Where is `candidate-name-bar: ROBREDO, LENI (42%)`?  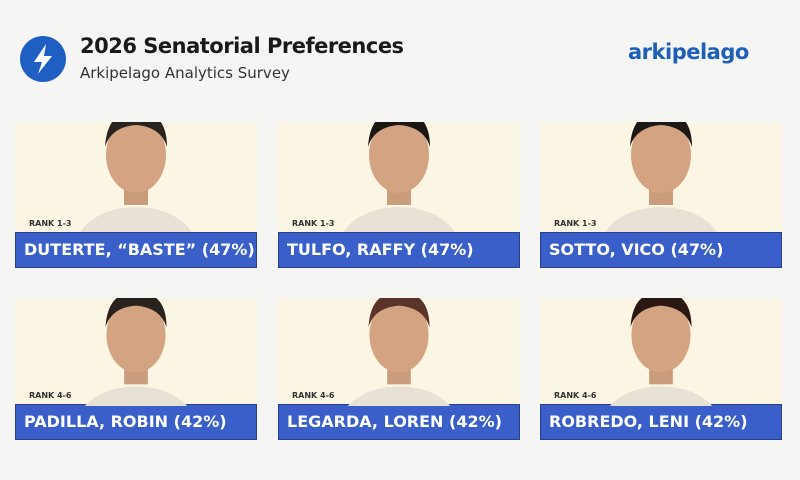
candidate-name-bar: ROBREDO, LENI (42%) is located at coordinates (661, 422).